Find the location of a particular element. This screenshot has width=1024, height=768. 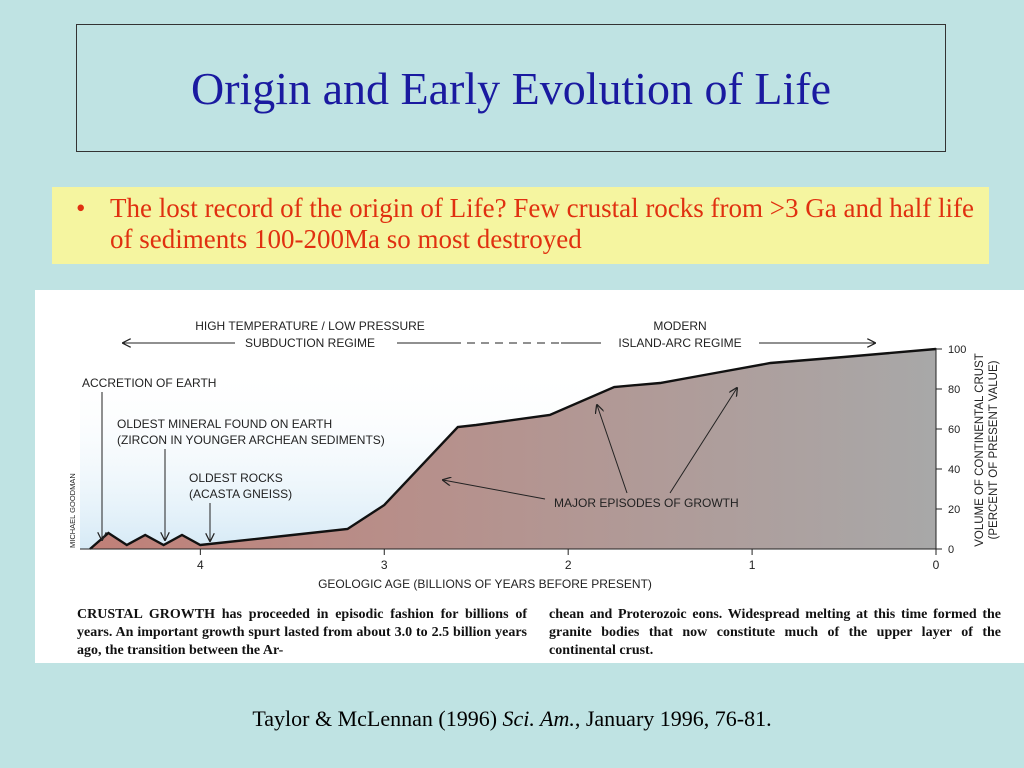

x-tick-label: 2 is located at coordinates (568, 565).